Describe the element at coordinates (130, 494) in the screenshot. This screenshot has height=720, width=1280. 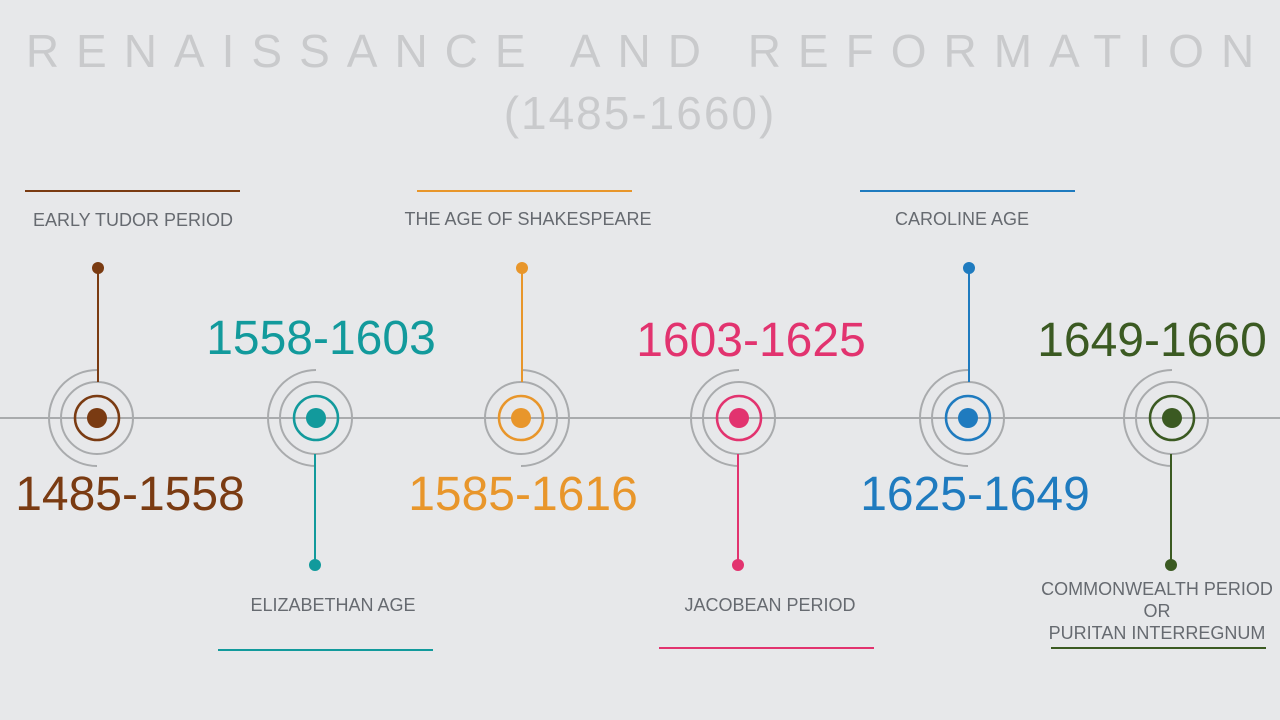
I see `period-years-early-tudor: 1485-1558` at that location.